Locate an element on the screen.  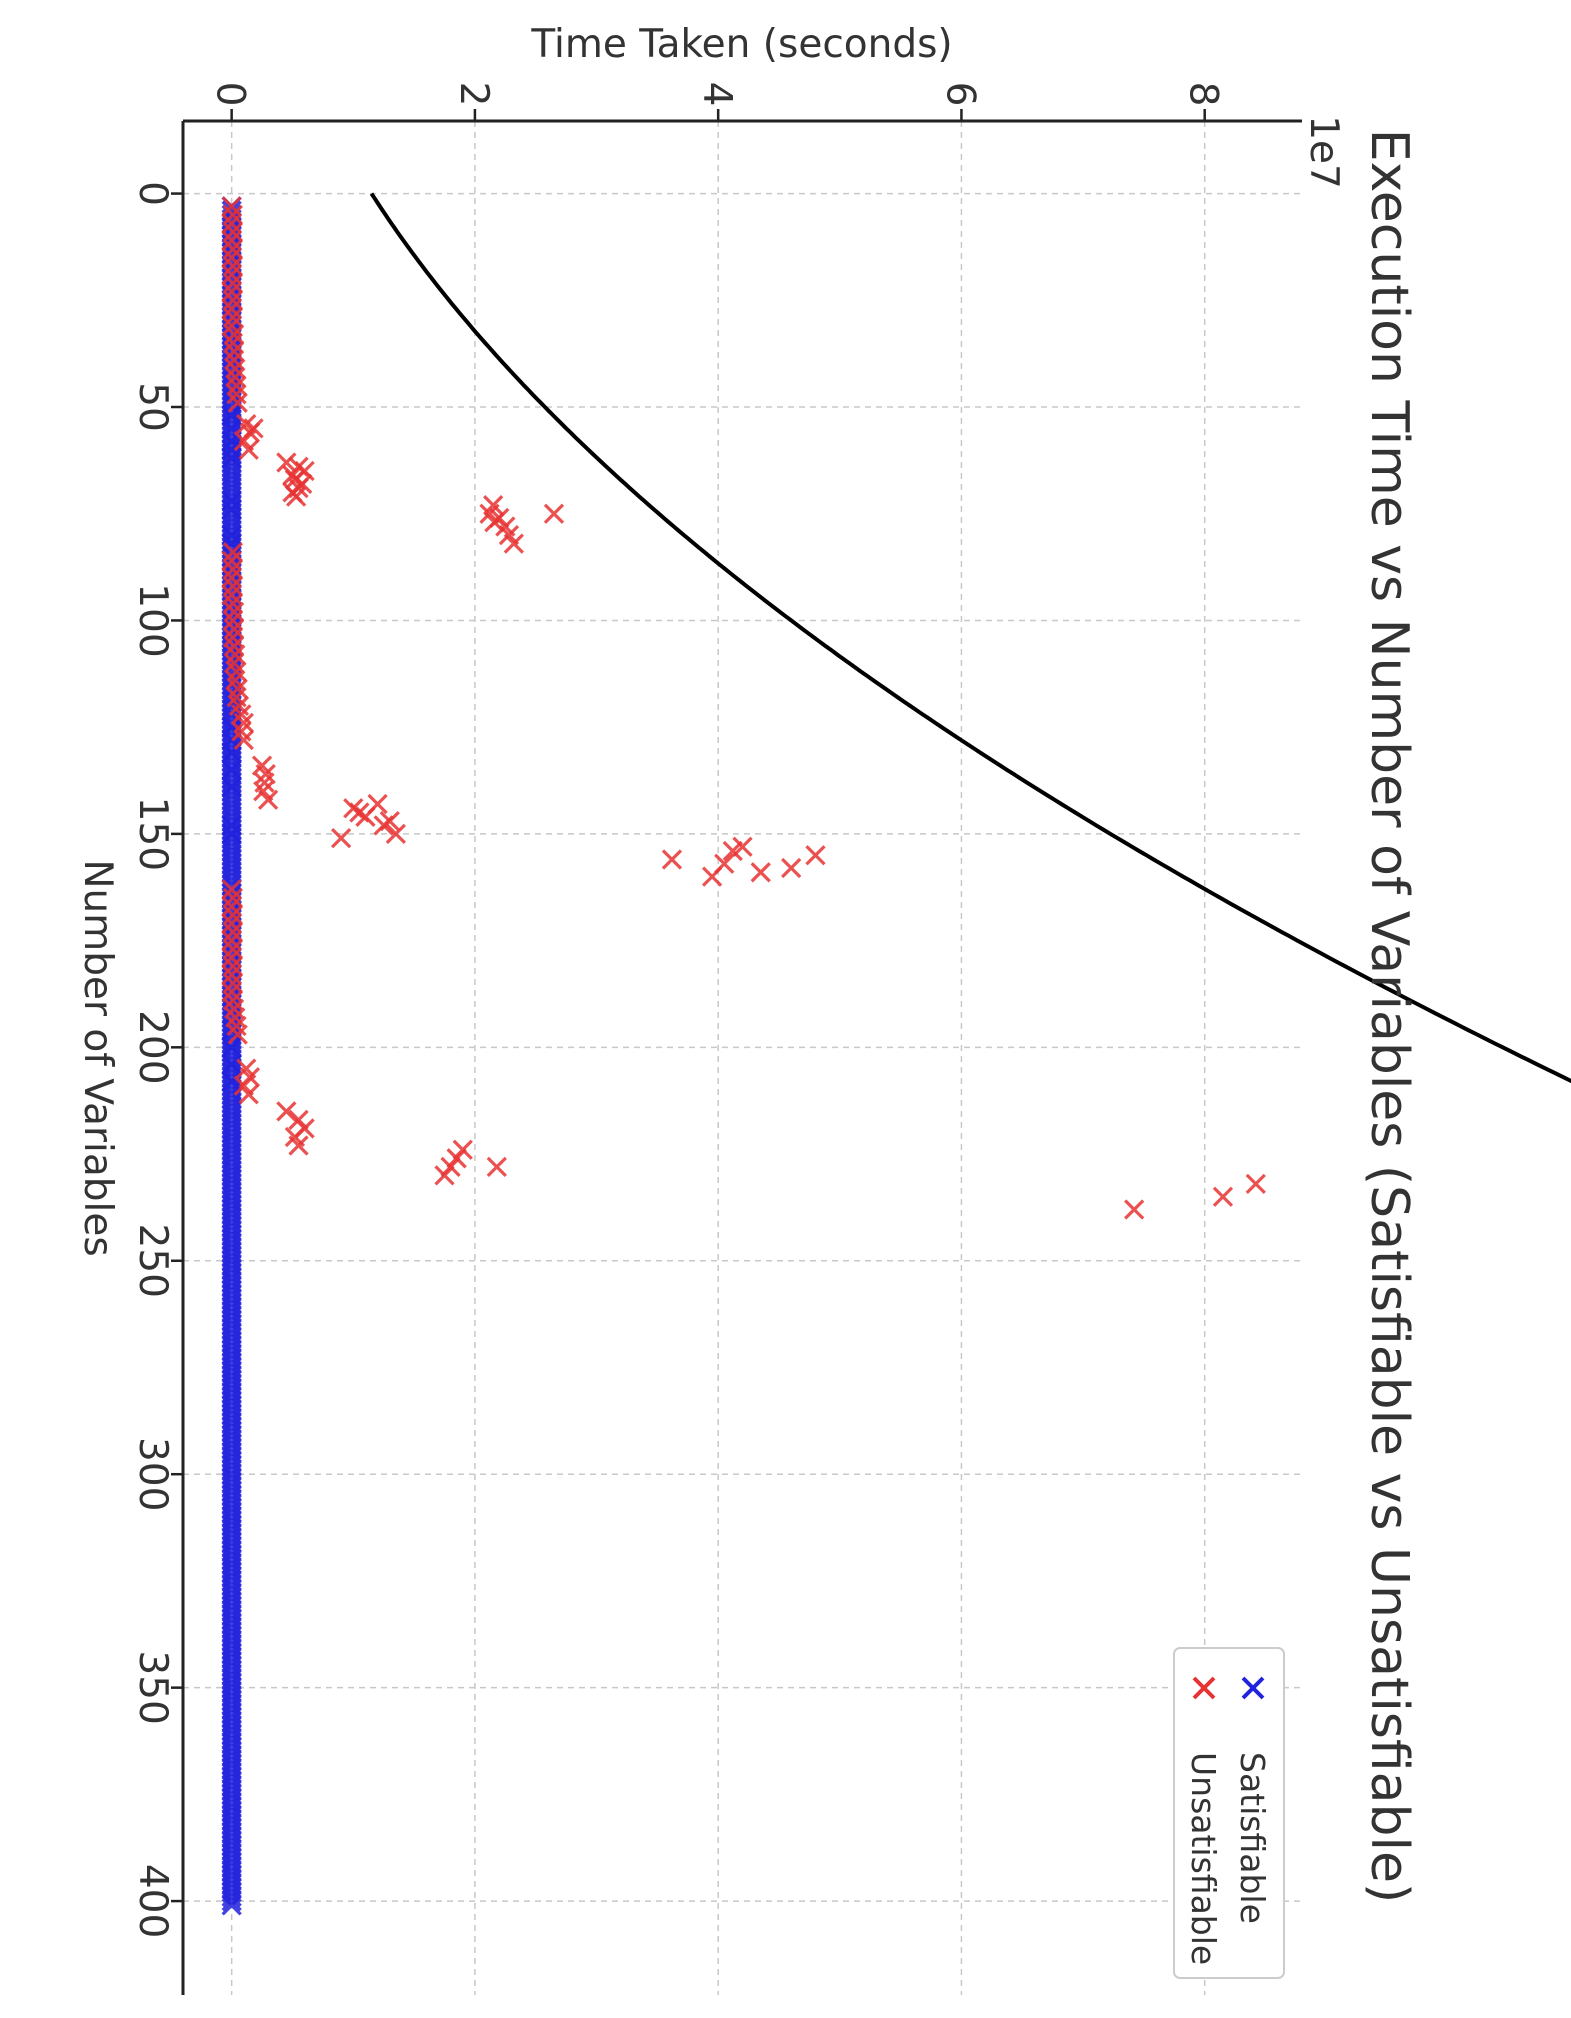
y-tick-label: 0 is located at coordinates (230, 94).